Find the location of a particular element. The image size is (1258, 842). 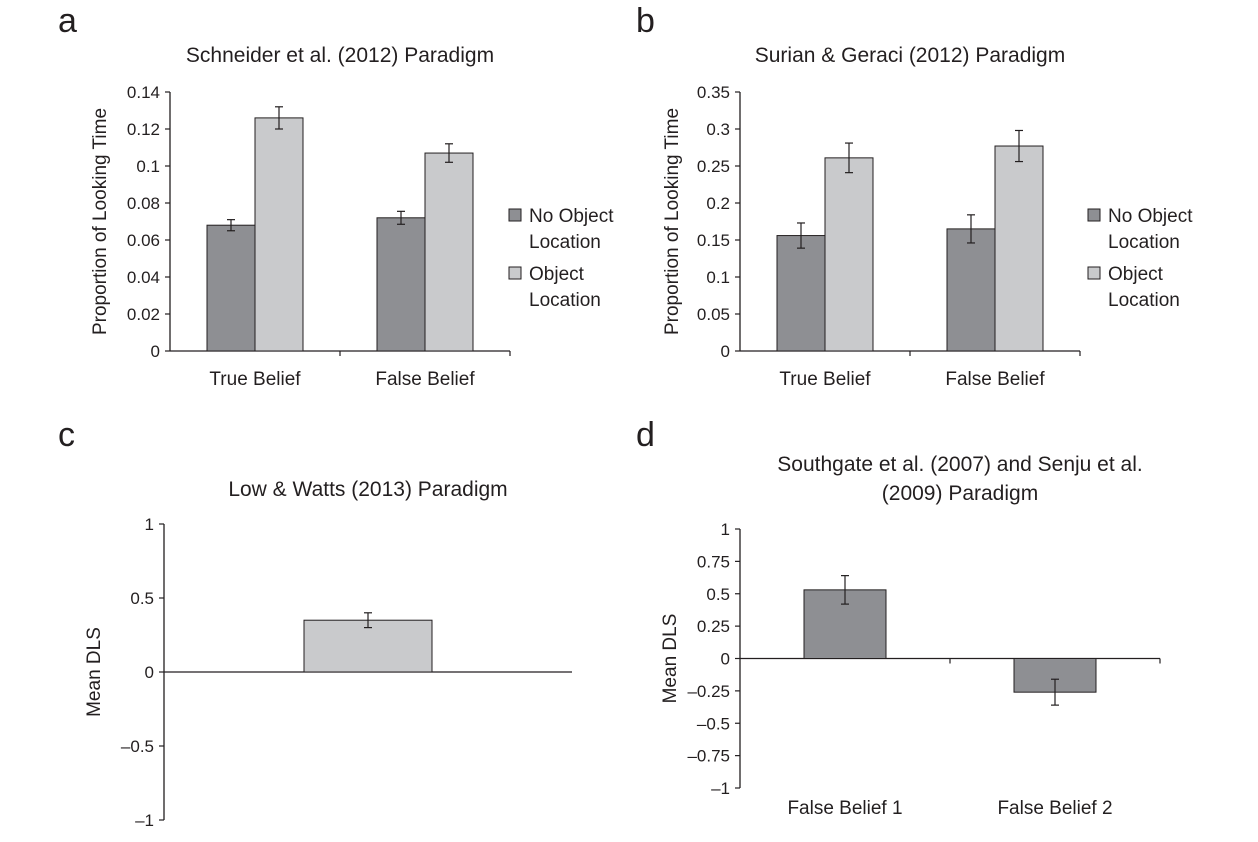

chart-title-line-2: (2009) Paradigm is located at coordinates (960, 493).